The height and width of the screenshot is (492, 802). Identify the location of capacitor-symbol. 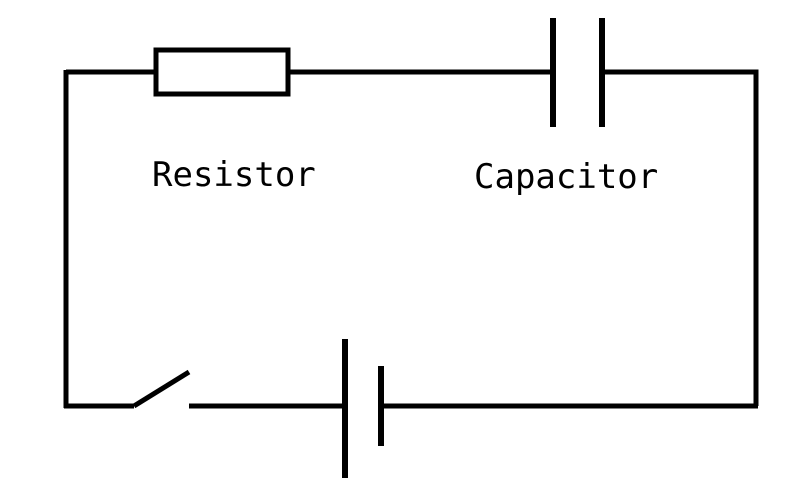
(577, 72).